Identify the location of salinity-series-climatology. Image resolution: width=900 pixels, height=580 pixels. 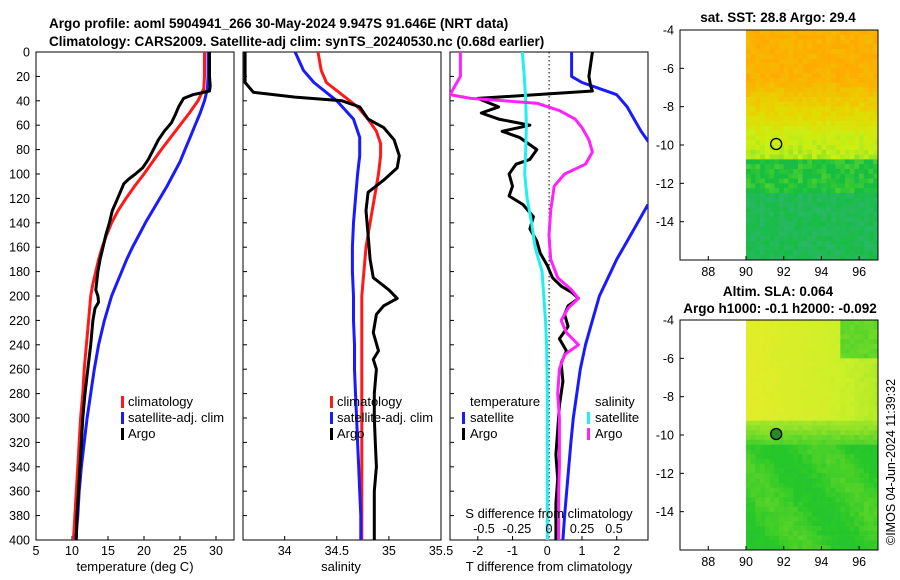
(349, 296).